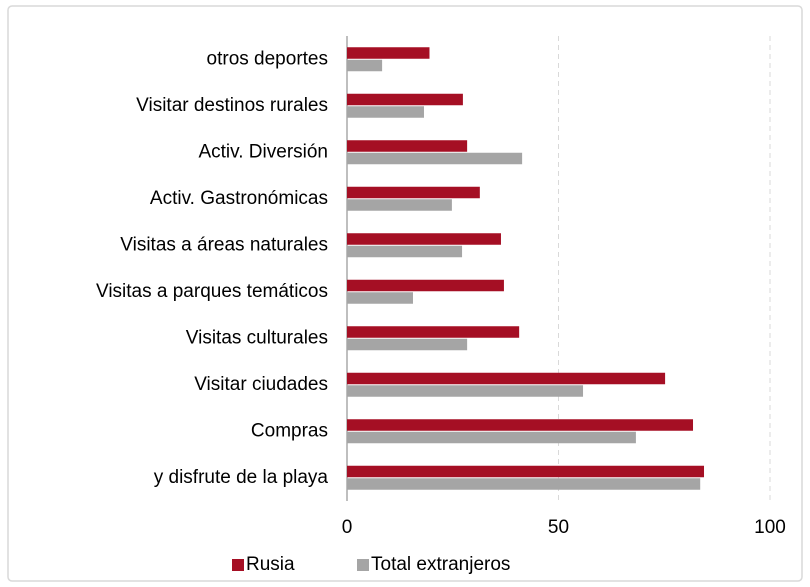 This screenshot has height=587, width=810. Describe the element at coordinates (267, 58) in the screenshot. I see `y-tick-label: otros deportes` at that location.